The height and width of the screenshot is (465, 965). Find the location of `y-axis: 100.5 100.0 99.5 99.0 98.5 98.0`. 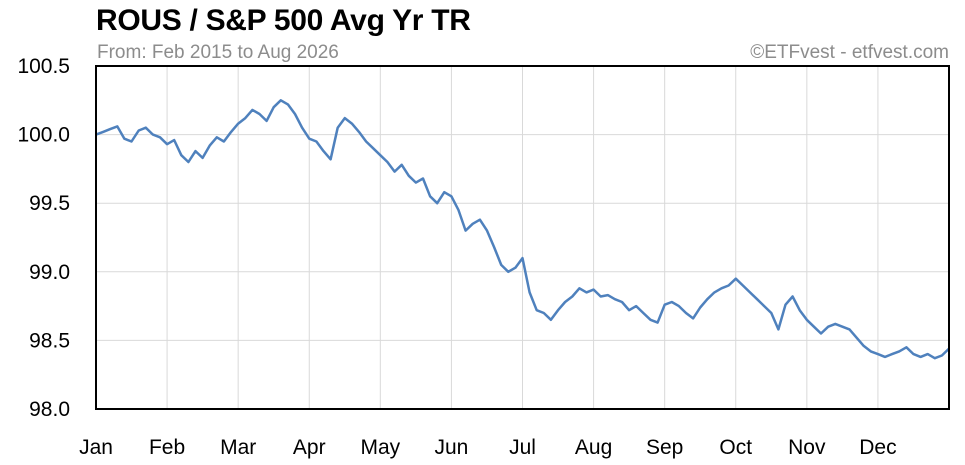

y-axis: 100.5 100.0 99.5 99.0 98.5 98.0 is located at coordinates (43, 238).